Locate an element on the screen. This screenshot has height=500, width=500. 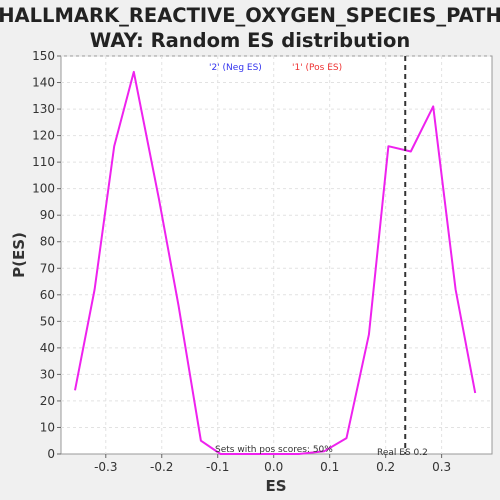
y-tick-label: 70 is located at coordinates (47, 268).